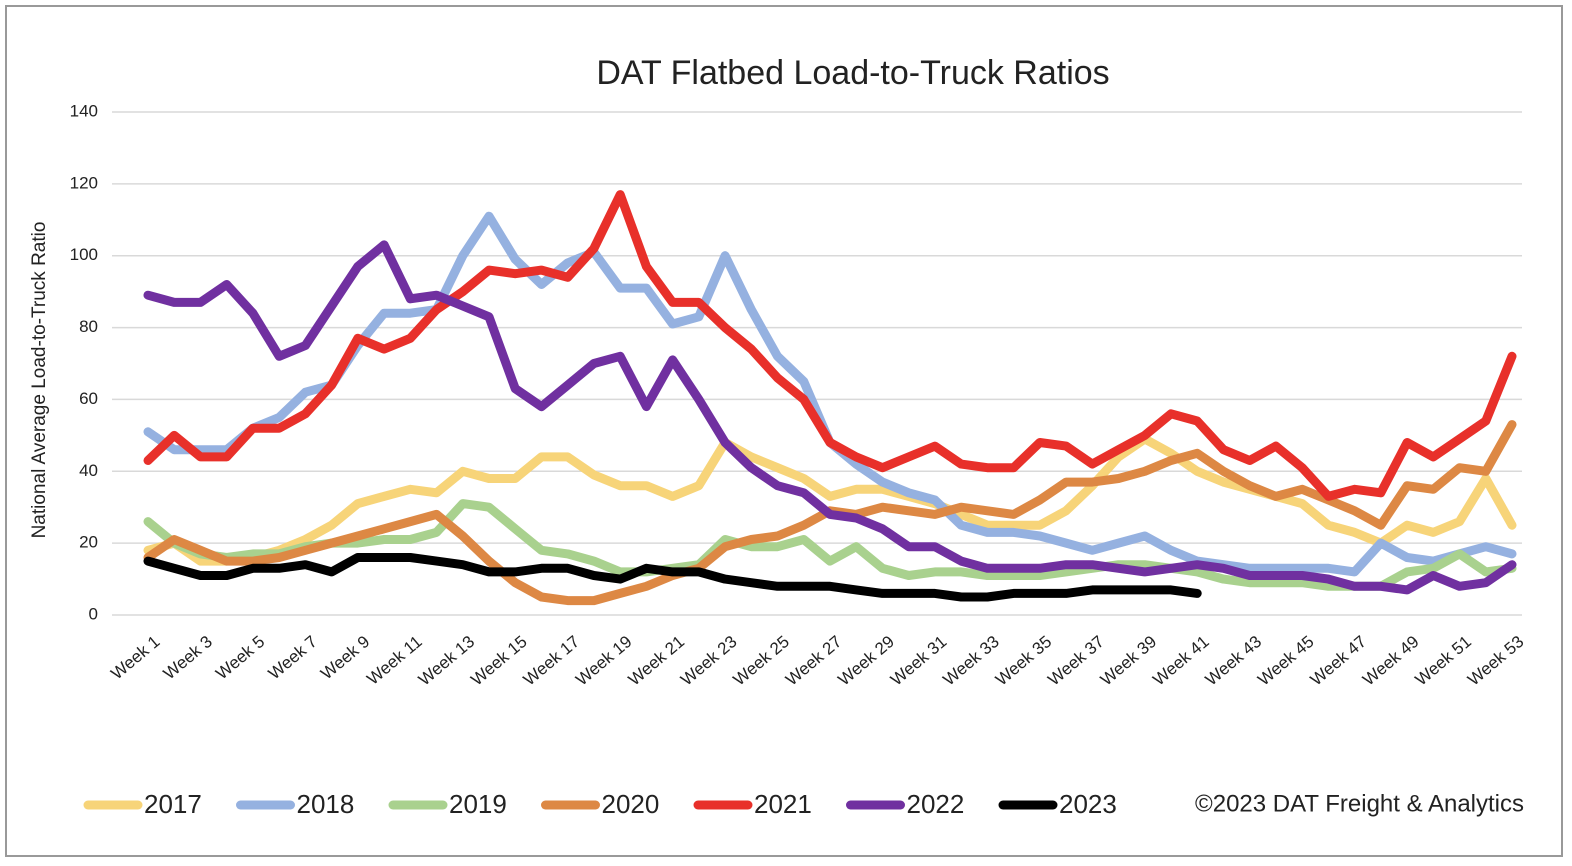  I want to click on legend-label: 2017, so click(173, 804).